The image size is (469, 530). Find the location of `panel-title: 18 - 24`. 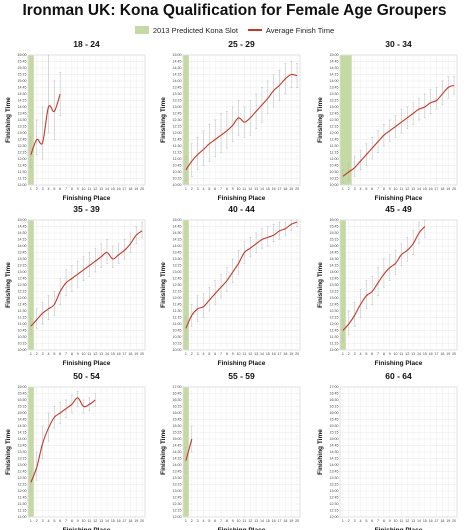

panel-title: 18 - 24 is located at coordinates (86, 44).